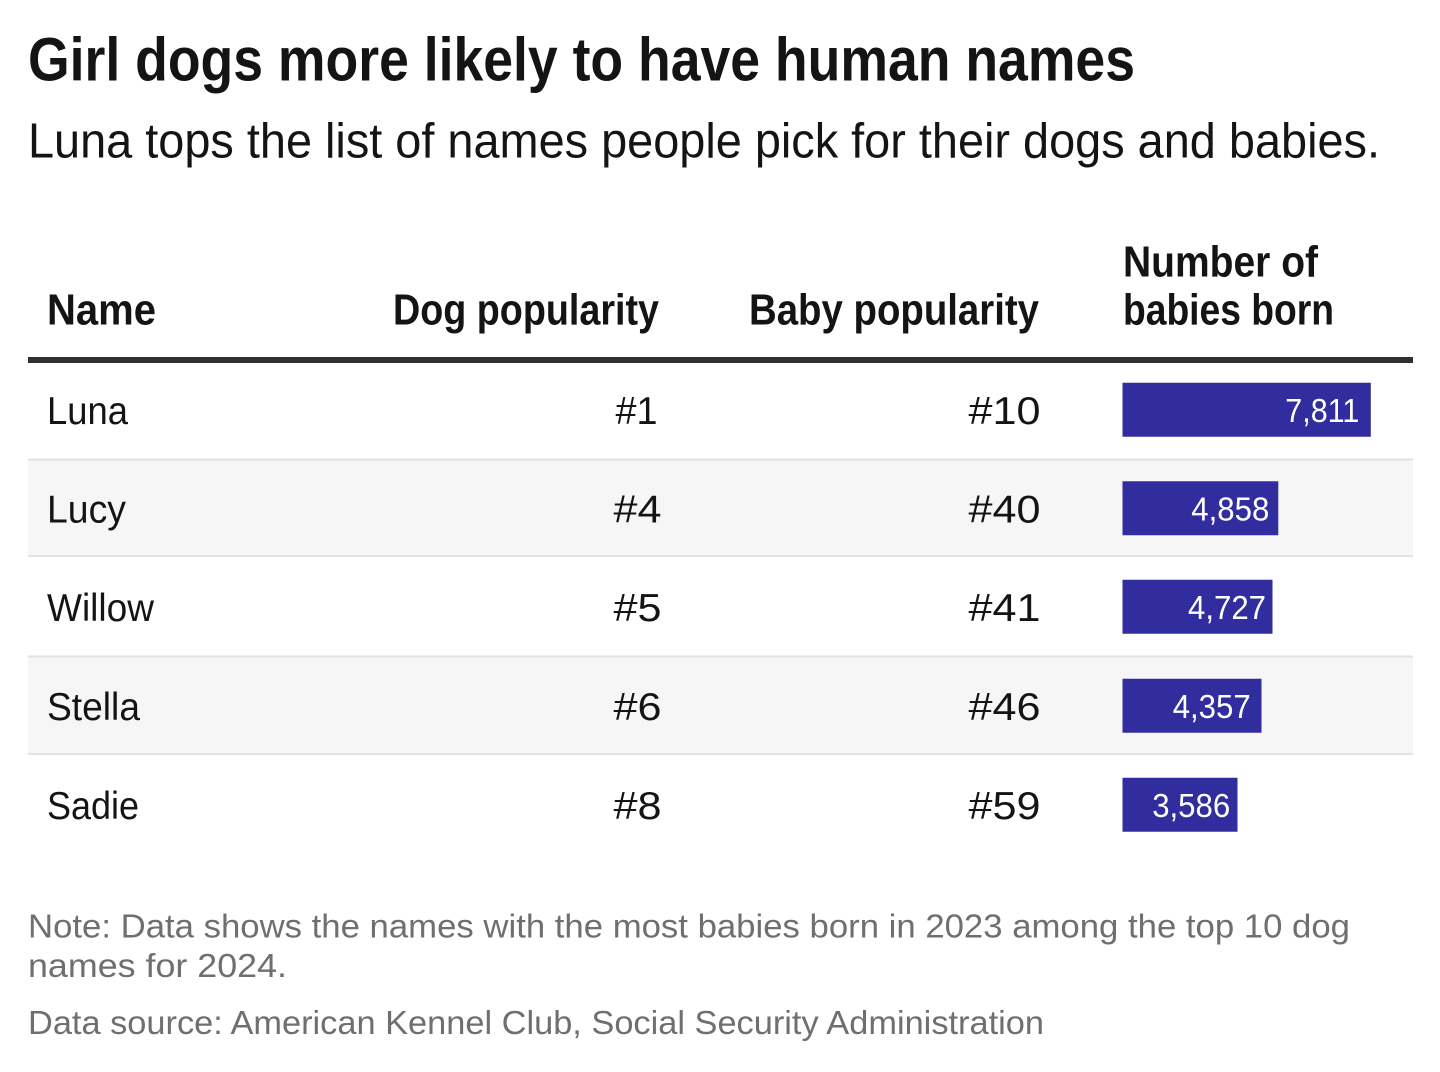 This screenshot has width=1440, height=1072. Describe the element at coordinates (1322, 410) in the screenshot. I see `svg-text: 7,811` at that location.